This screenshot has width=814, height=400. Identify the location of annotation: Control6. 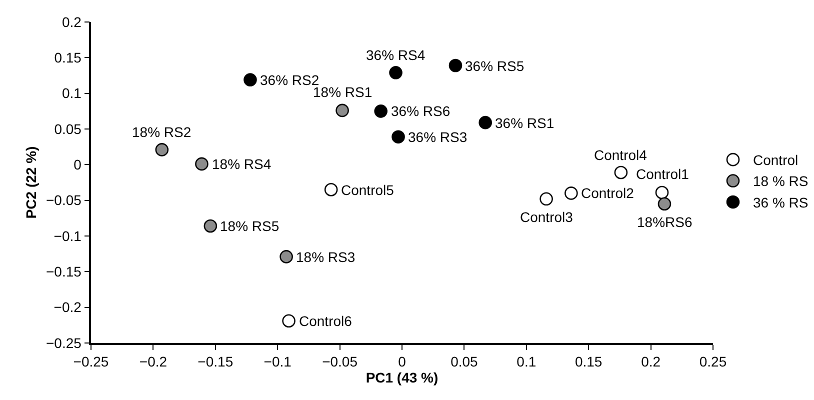
(325, 321).